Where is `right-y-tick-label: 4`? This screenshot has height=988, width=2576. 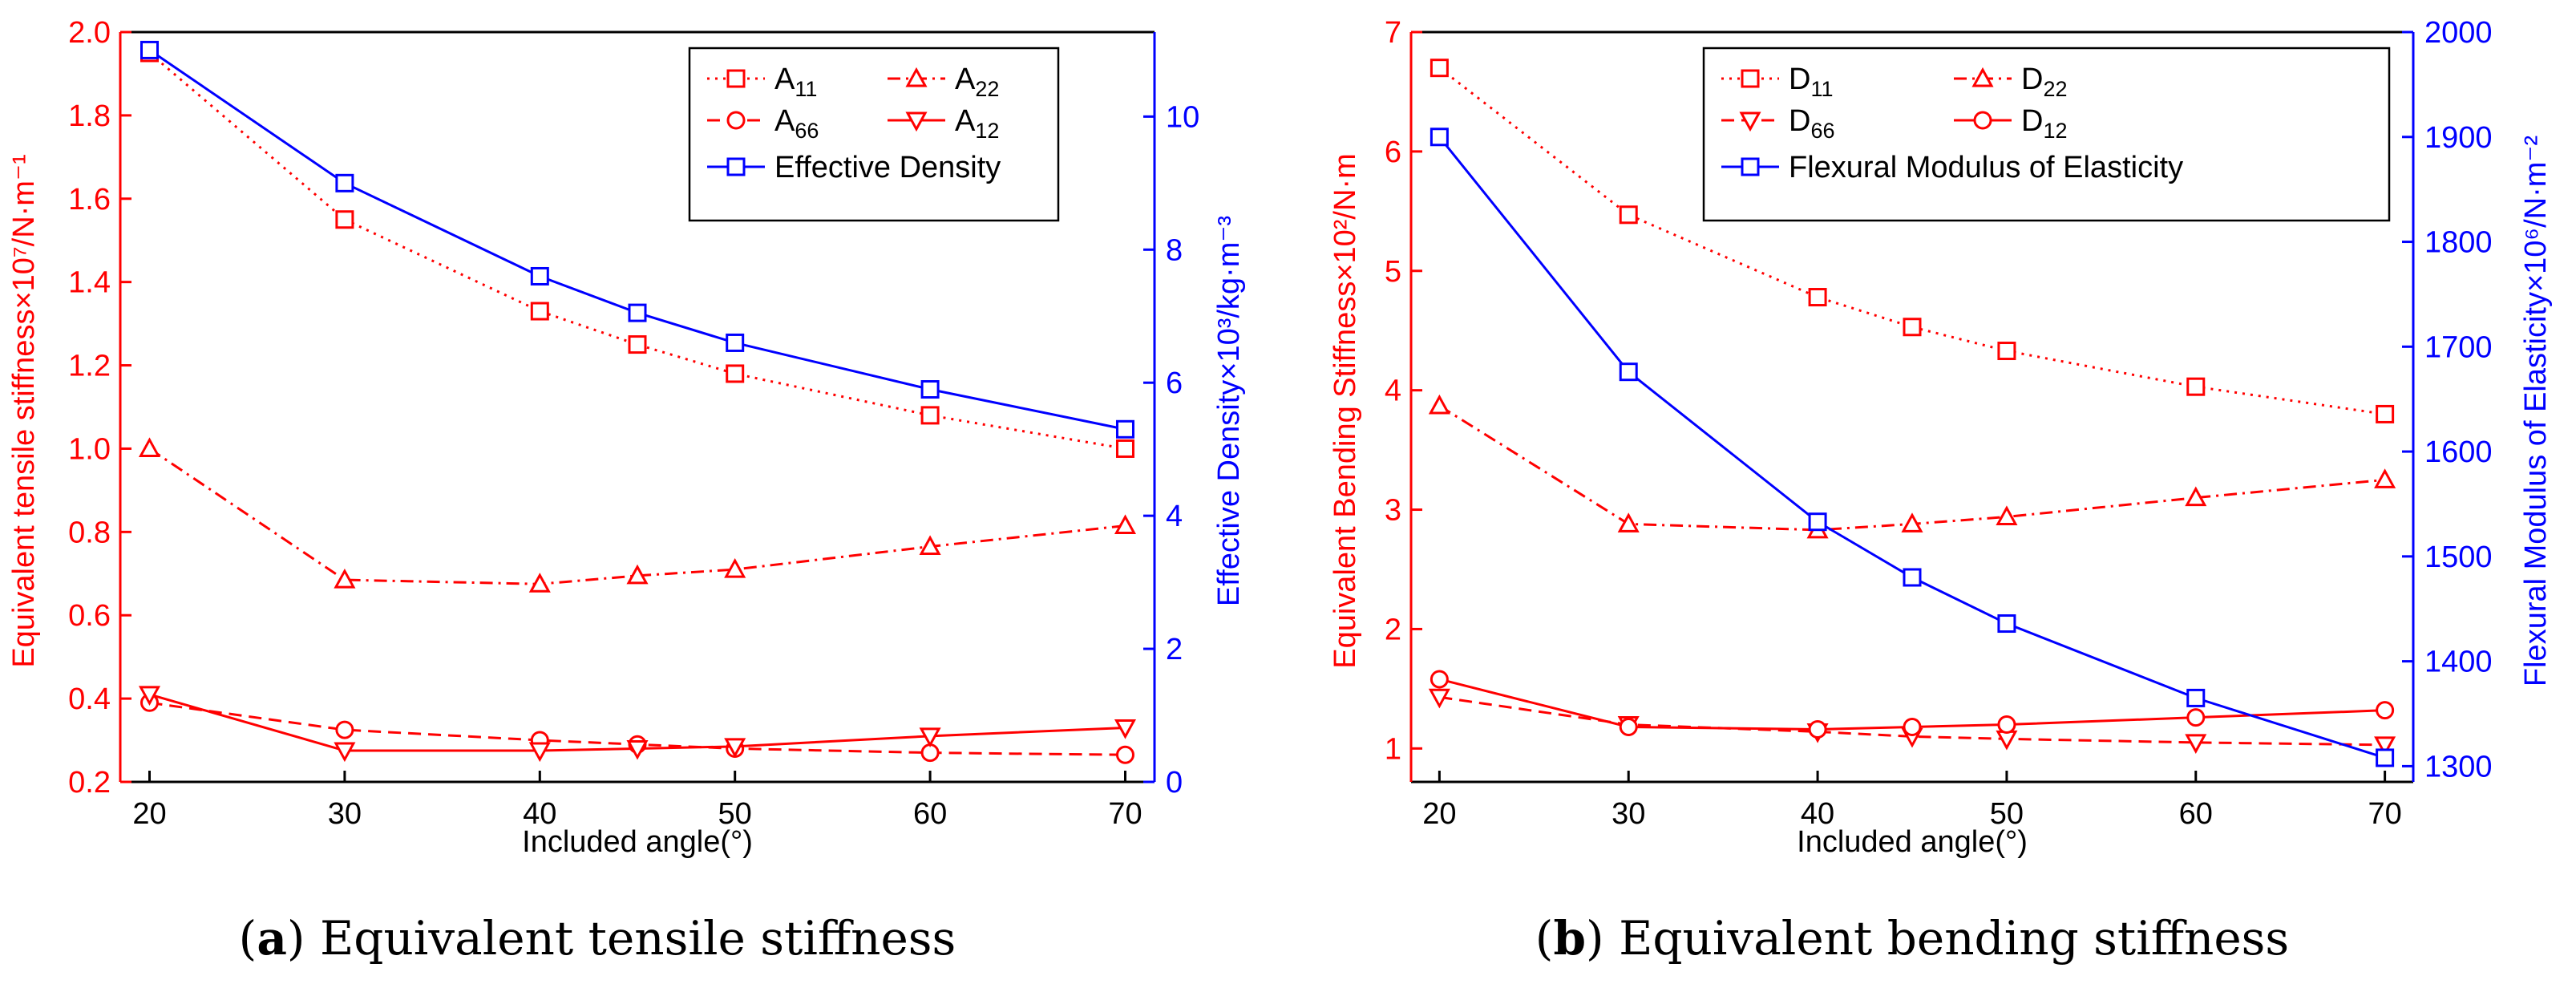
right-y-tick-label: 4 is located at coordinates (1174, 516).